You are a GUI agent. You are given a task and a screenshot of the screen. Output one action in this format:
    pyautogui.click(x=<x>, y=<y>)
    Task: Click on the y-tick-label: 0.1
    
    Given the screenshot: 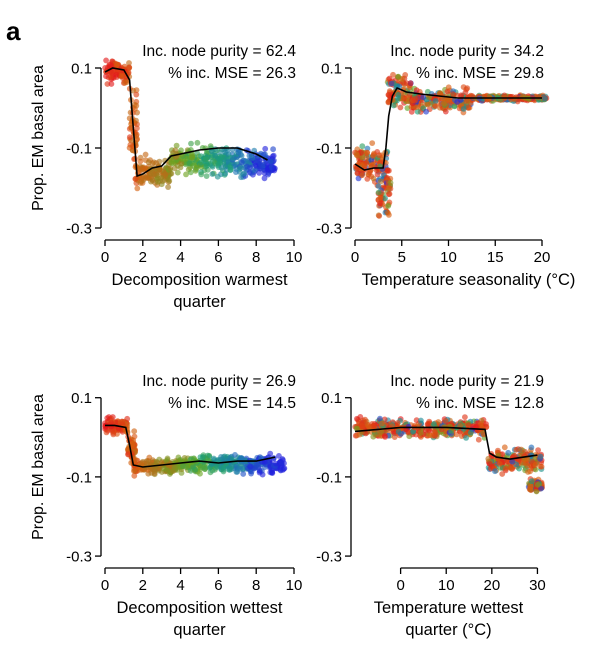 What is the action you would take?
    pyautogui.click(x=331, y=398)
    